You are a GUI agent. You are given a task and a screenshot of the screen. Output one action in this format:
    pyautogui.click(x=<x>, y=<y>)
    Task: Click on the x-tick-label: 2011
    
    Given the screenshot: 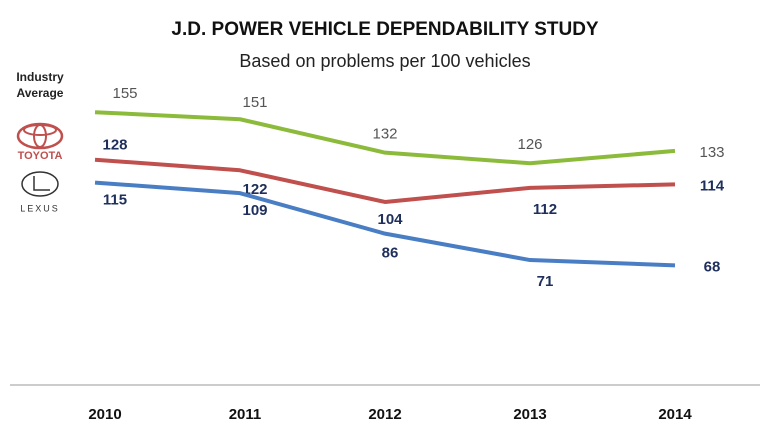 What is the action you would take?
    pyautogui.click(x=245, y=414)
    